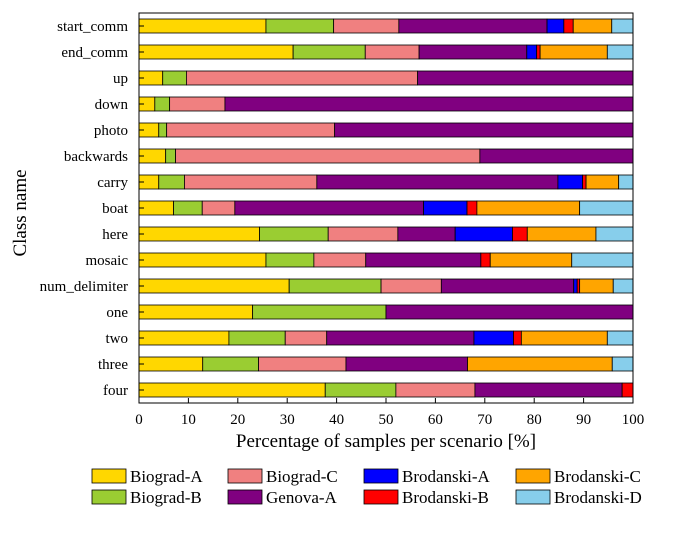  Describe the element at coordinates (214, 286) in the screenshot. I see `bar-segment-num_delimiter-biograd-a` at that location.